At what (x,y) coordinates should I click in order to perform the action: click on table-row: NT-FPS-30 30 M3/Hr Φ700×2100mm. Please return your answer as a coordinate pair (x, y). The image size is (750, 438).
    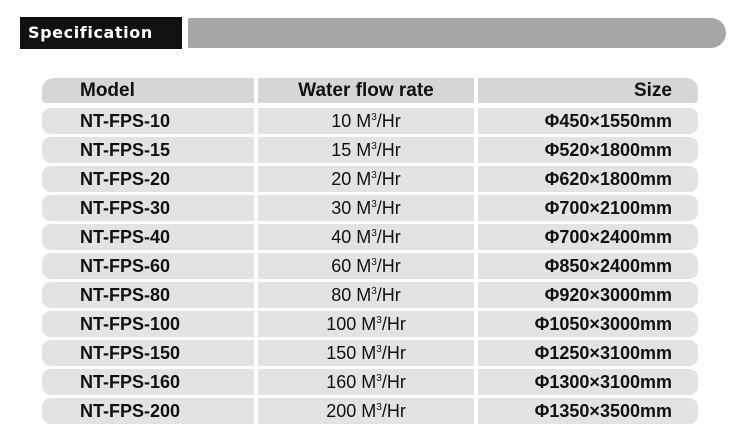
    Looking at the image, I should click on (370, 208).